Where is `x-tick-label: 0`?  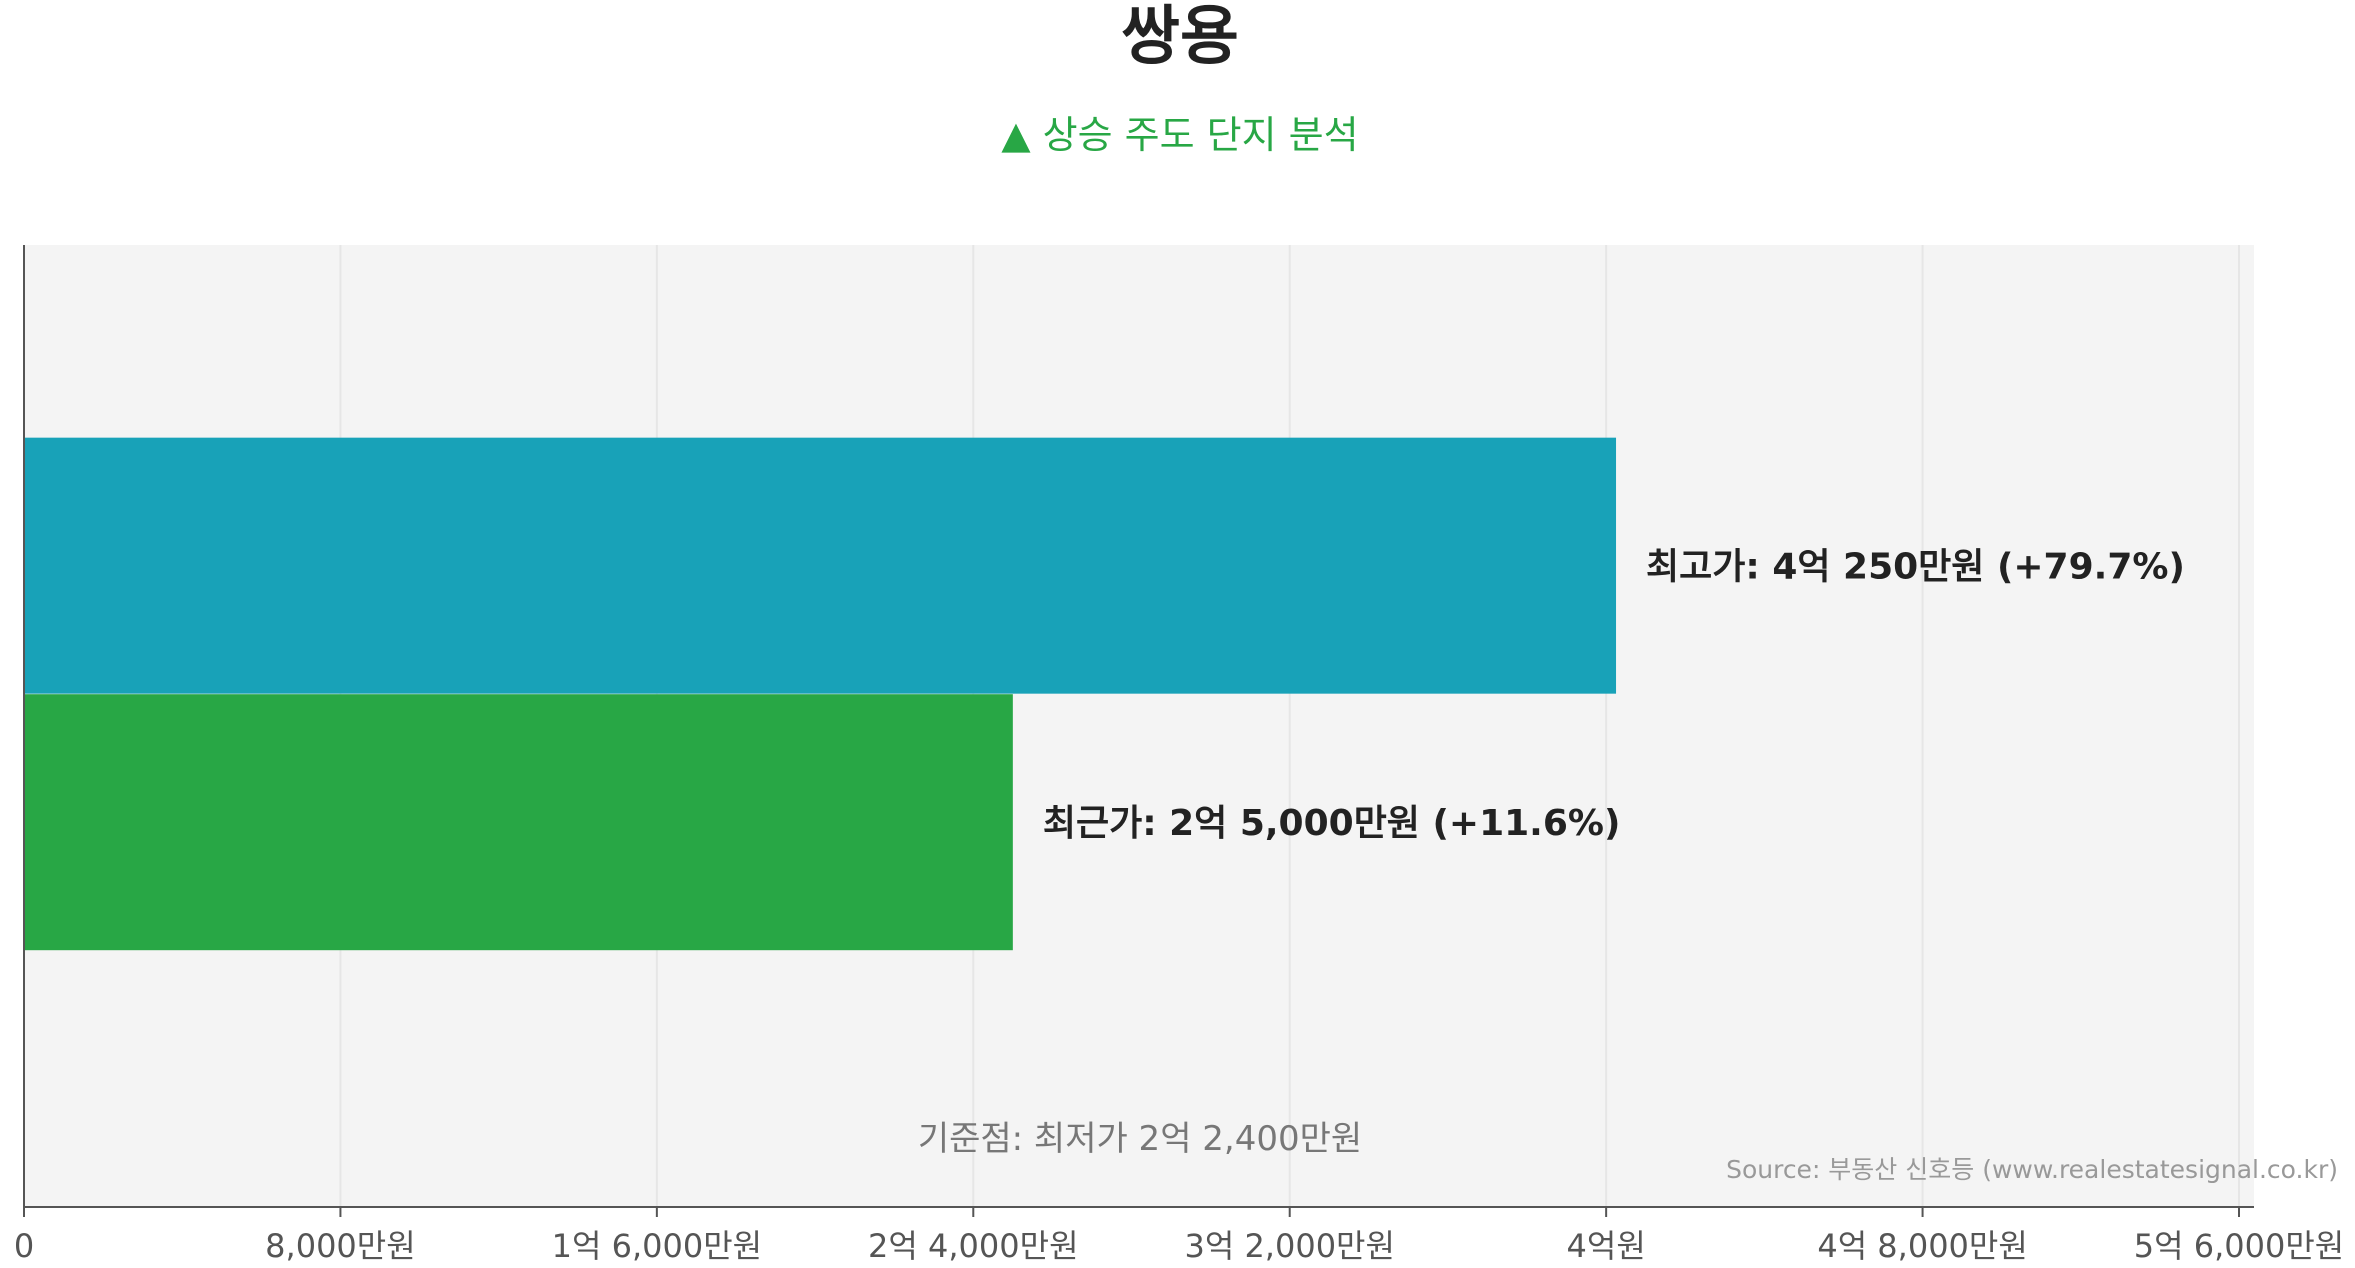 x-tick-label: 0 is located at coordinates (24, 1246).